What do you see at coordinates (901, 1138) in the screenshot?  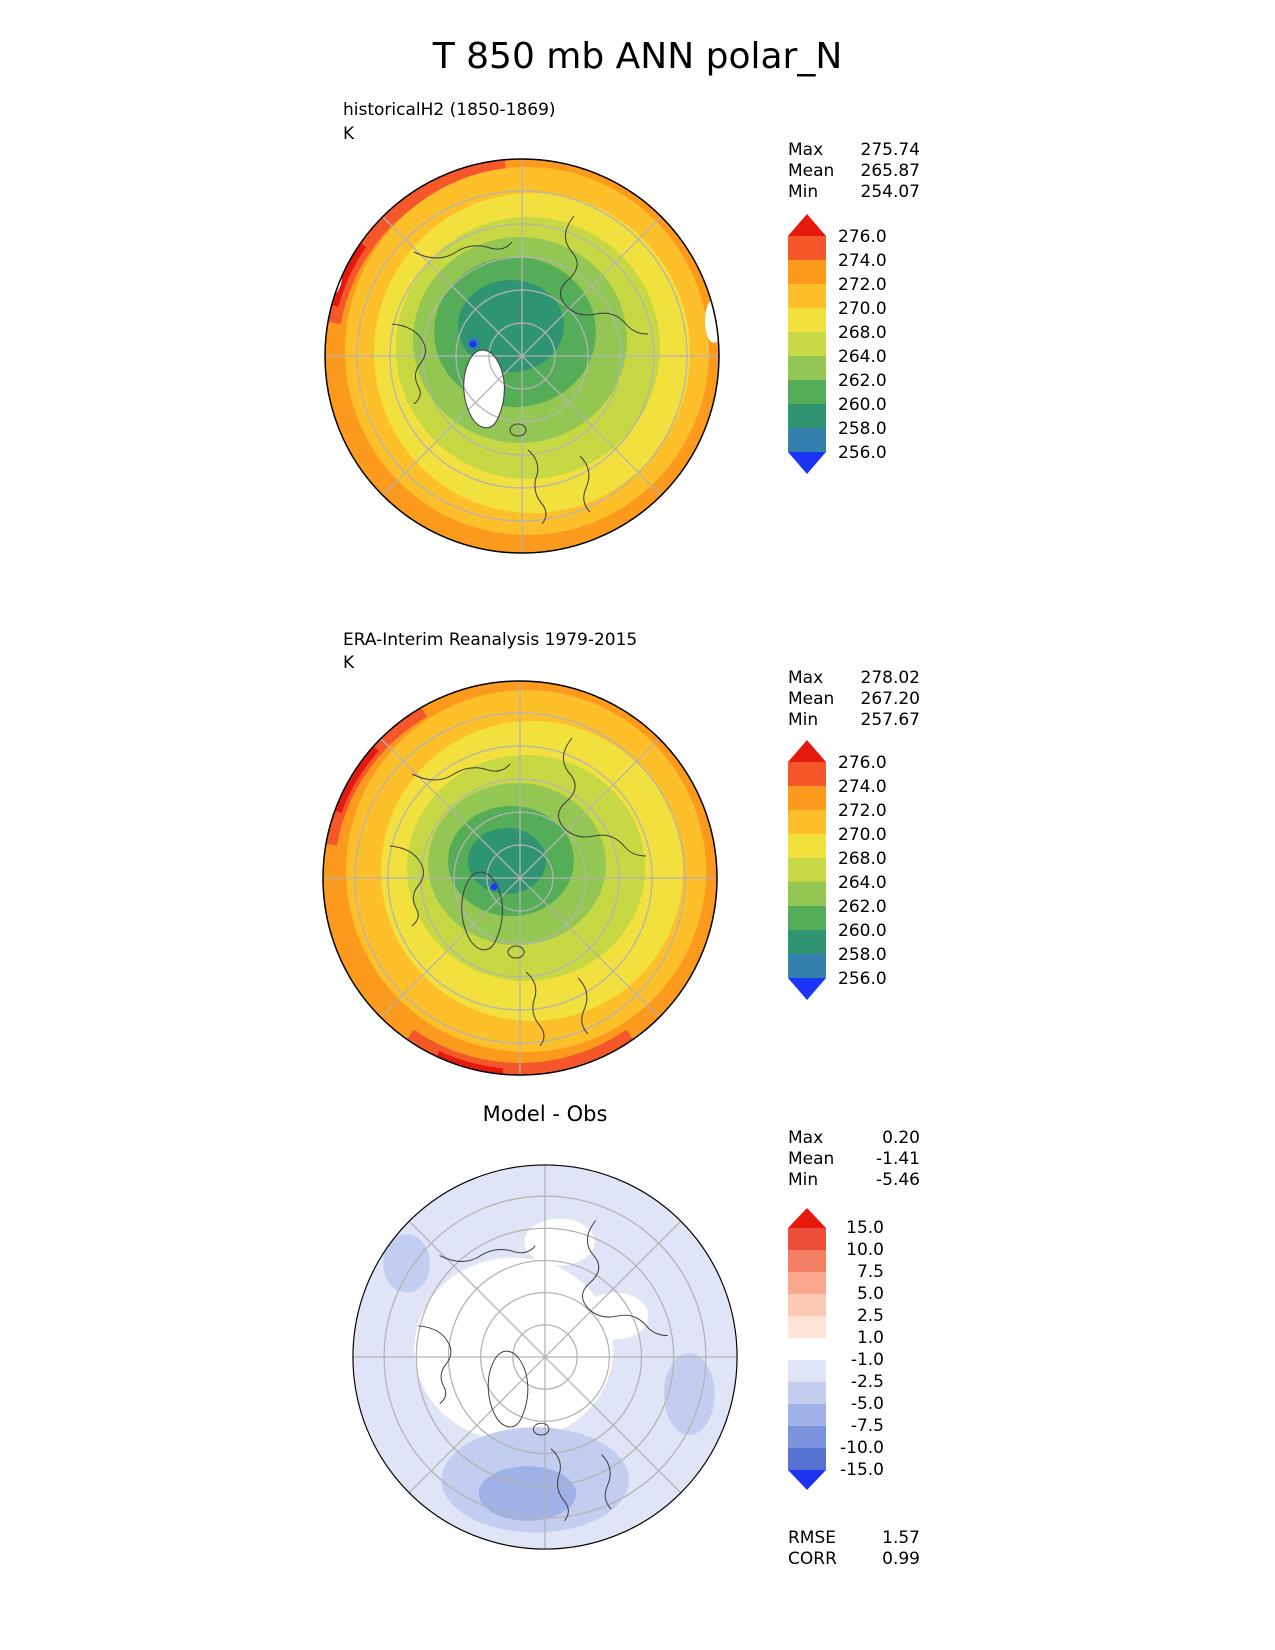 I see `stat-value: 0.20` at bounding box center [901, 1138].